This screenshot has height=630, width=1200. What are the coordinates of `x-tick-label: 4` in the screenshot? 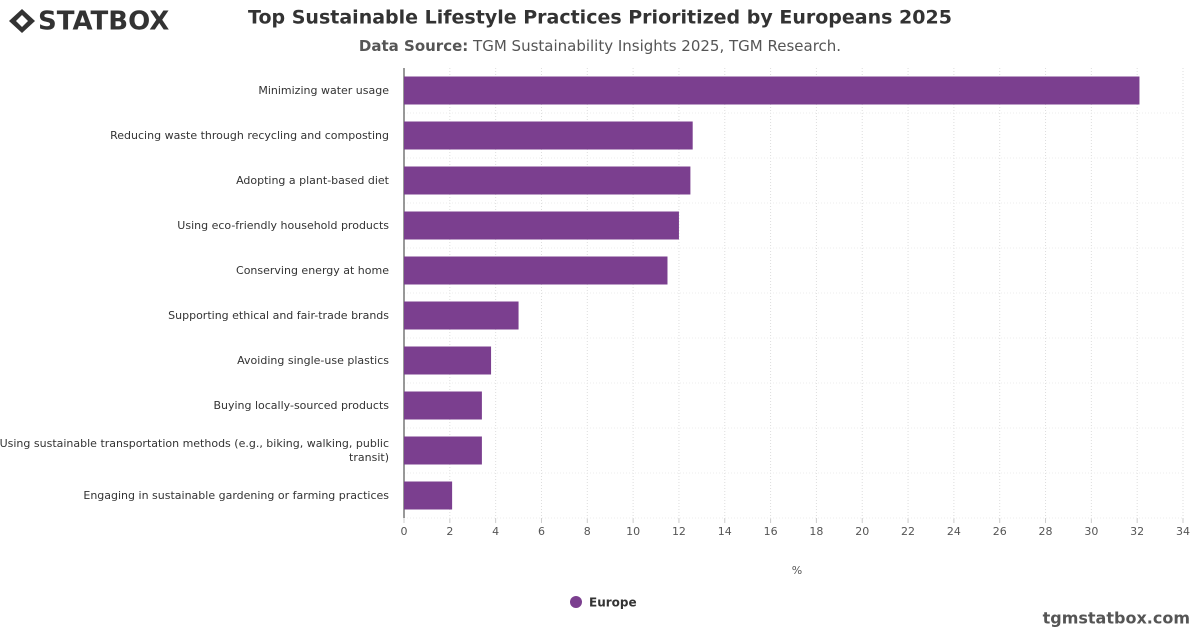 It's located at (495, 531).